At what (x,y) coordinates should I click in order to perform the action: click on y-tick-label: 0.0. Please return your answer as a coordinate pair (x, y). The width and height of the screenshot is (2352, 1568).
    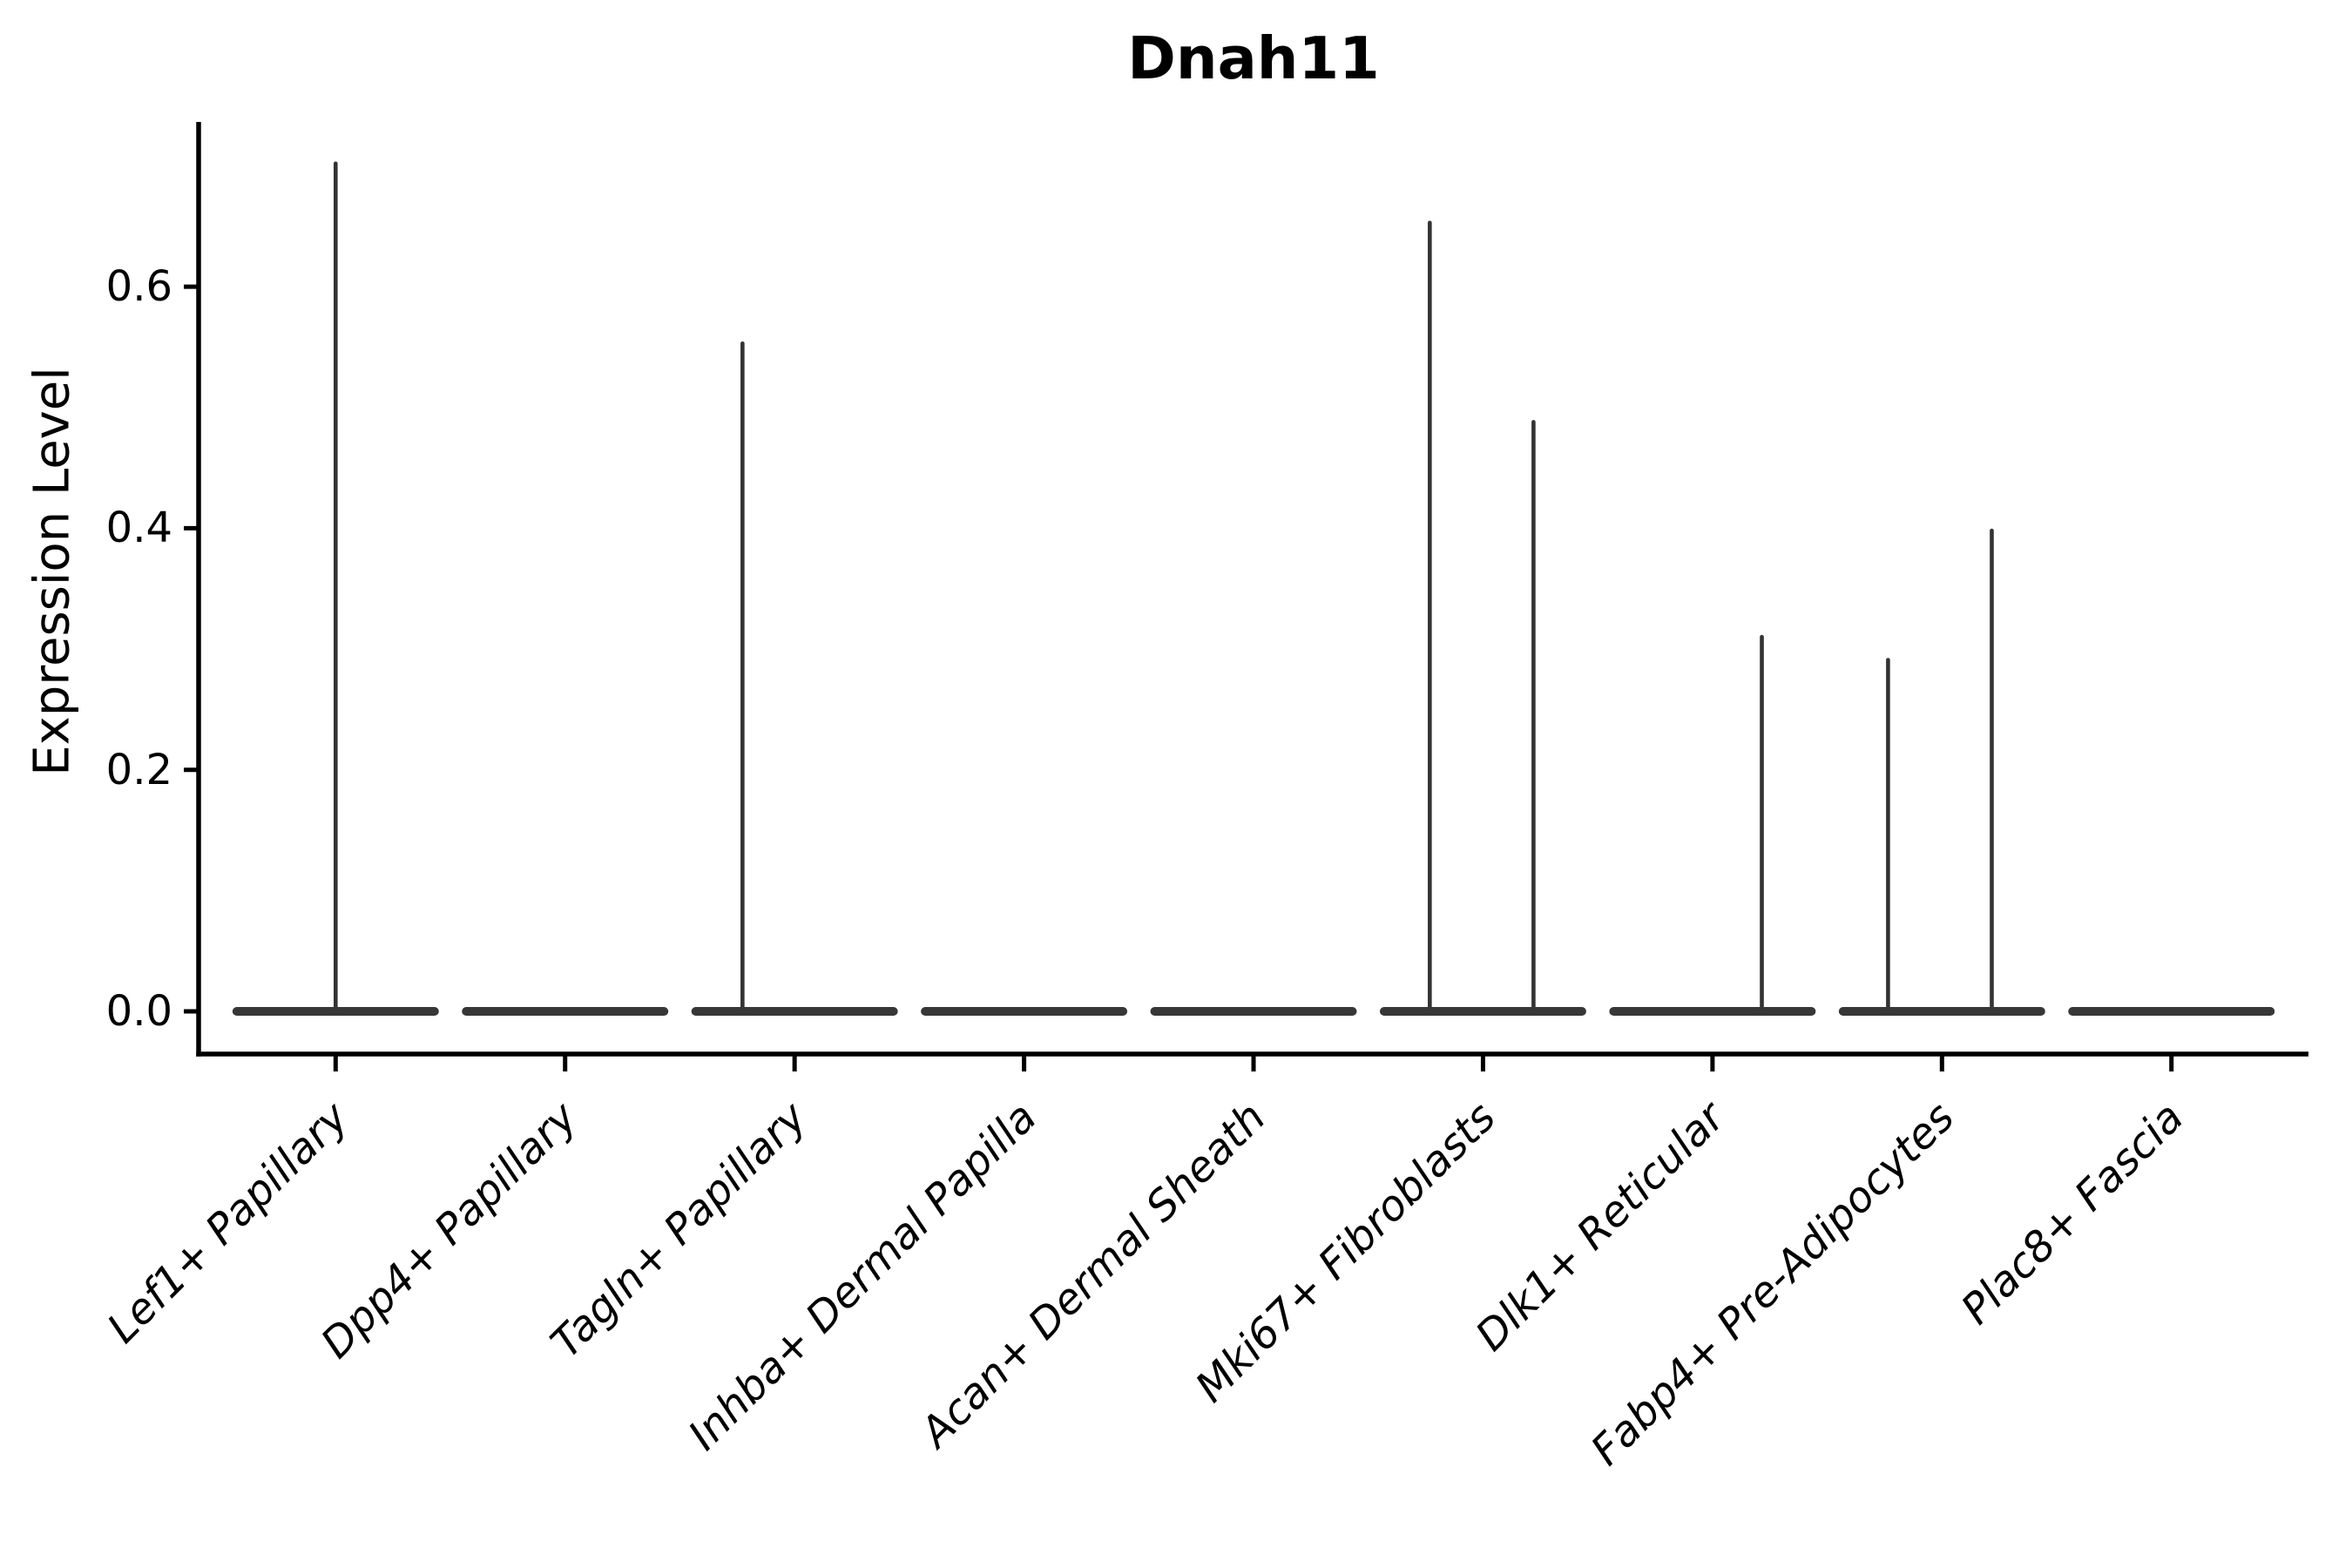
    Looking at the image, I should click on (138, 1012).